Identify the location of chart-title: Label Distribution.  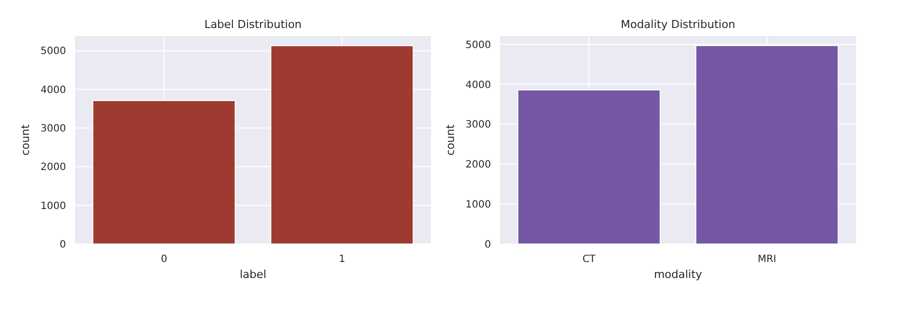
(253, 24).